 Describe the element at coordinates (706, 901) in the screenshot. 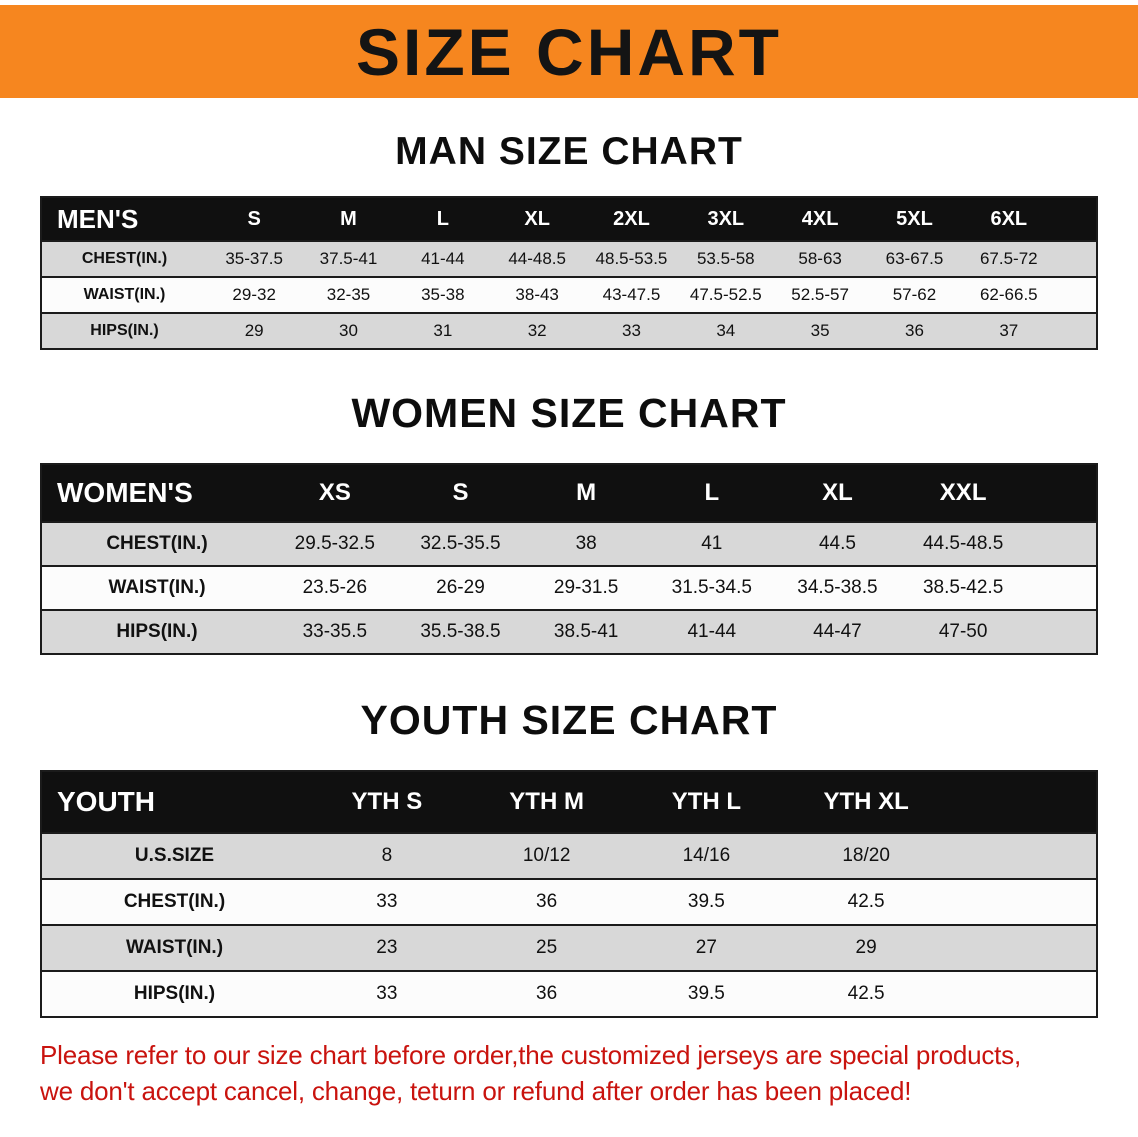

I see `size-cell: 39.5` at that location.